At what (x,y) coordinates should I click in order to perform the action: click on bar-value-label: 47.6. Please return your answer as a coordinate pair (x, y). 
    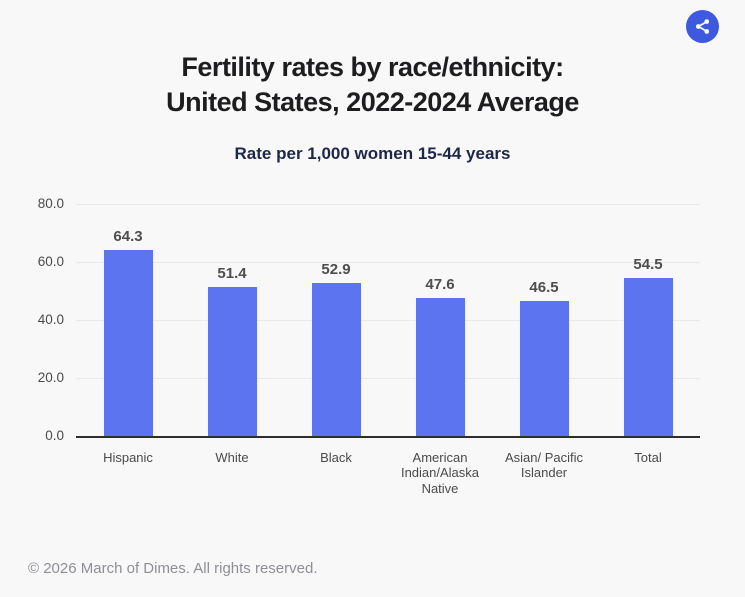
    Looking at the image, I should click on (440, 284).